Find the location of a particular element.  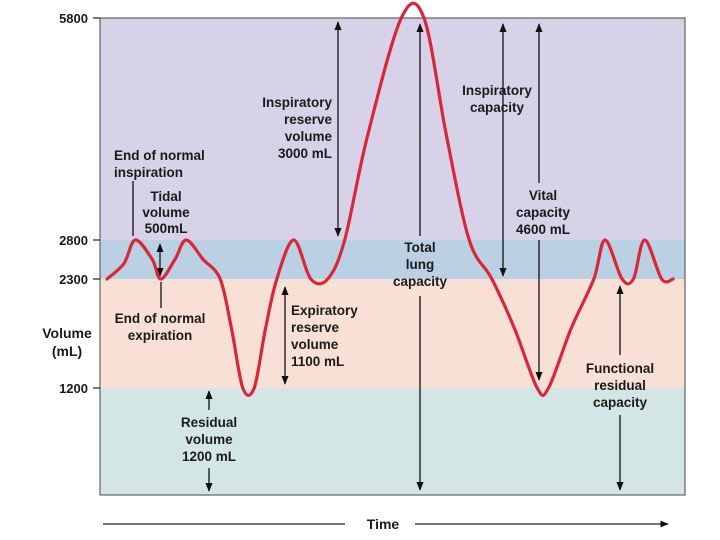

annotation-functional-residual-capacity: Functional residual capacity is located at coordinates (620, 385).